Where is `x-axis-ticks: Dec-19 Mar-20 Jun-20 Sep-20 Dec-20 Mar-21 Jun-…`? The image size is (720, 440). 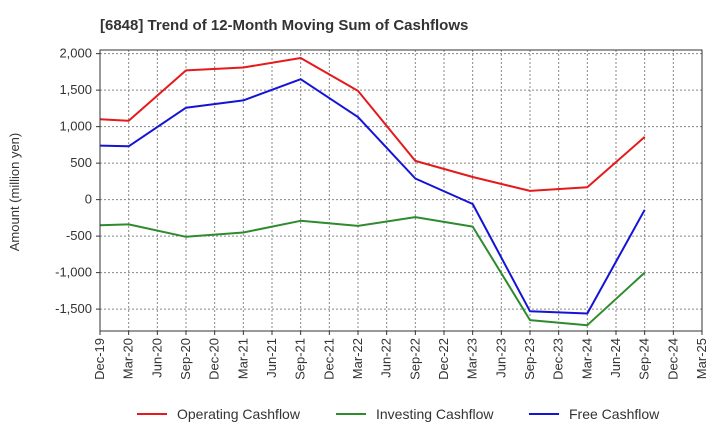 x-axis-ticks: Dec-19 Mar-20 Jun-20 Sep-20 Dec-20 Mar-21 Jun-… is located at coordinates (400, 355).